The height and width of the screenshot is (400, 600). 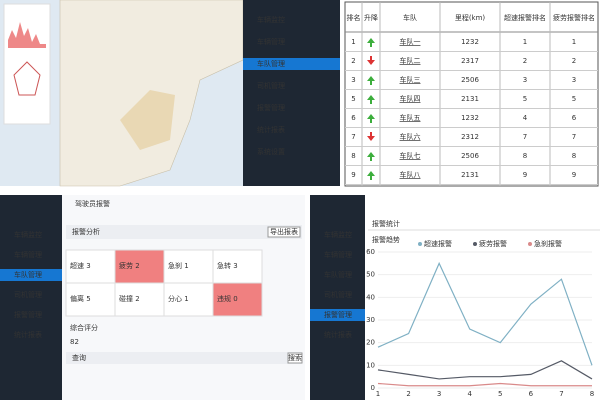 What do you see at coordinates (408, 394) in the screenshot?
I see `x-tick-label: 2` at bounding box center [408, 394].